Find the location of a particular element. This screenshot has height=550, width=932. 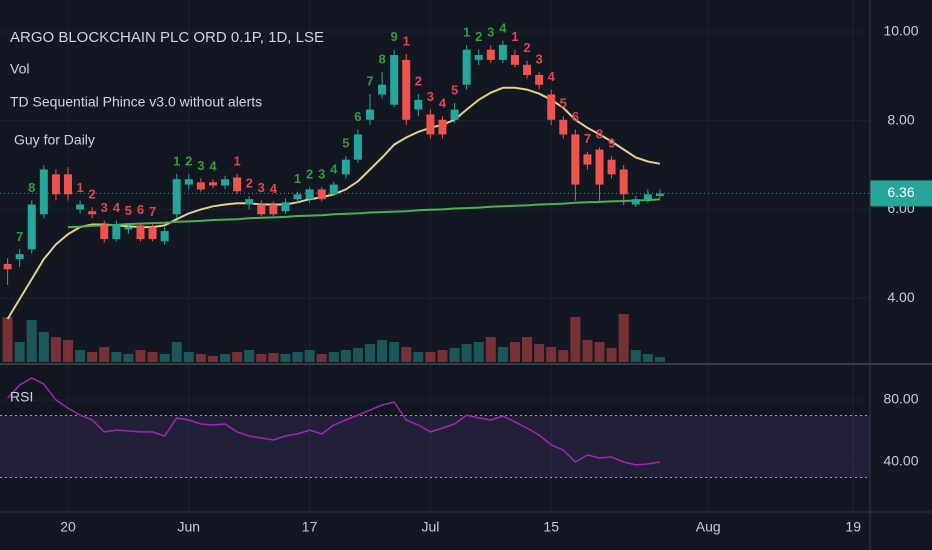

pane-title: RSI is located at coordinates (21, 397).